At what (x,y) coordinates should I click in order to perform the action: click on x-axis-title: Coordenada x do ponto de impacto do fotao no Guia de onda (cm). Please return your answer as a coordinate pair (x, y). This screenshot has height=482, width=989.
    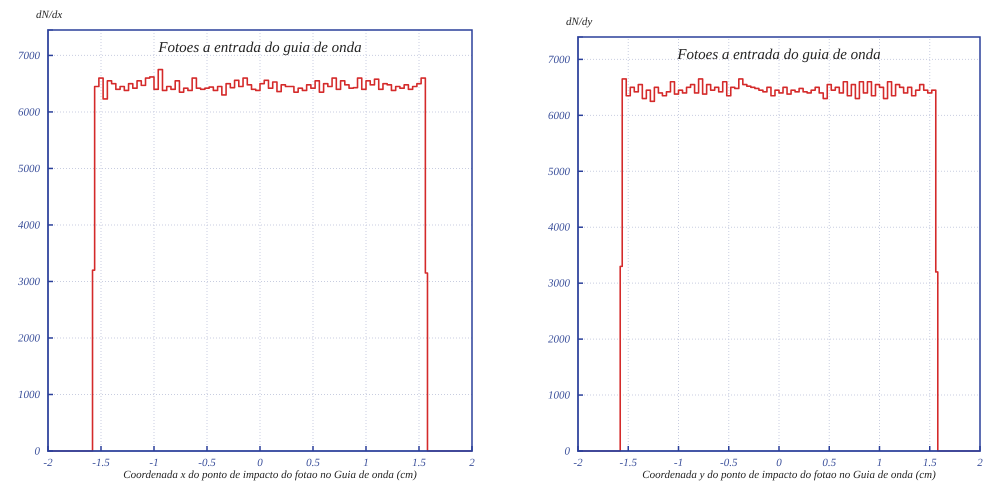
    Looking at the image, I should click on (270, 475).